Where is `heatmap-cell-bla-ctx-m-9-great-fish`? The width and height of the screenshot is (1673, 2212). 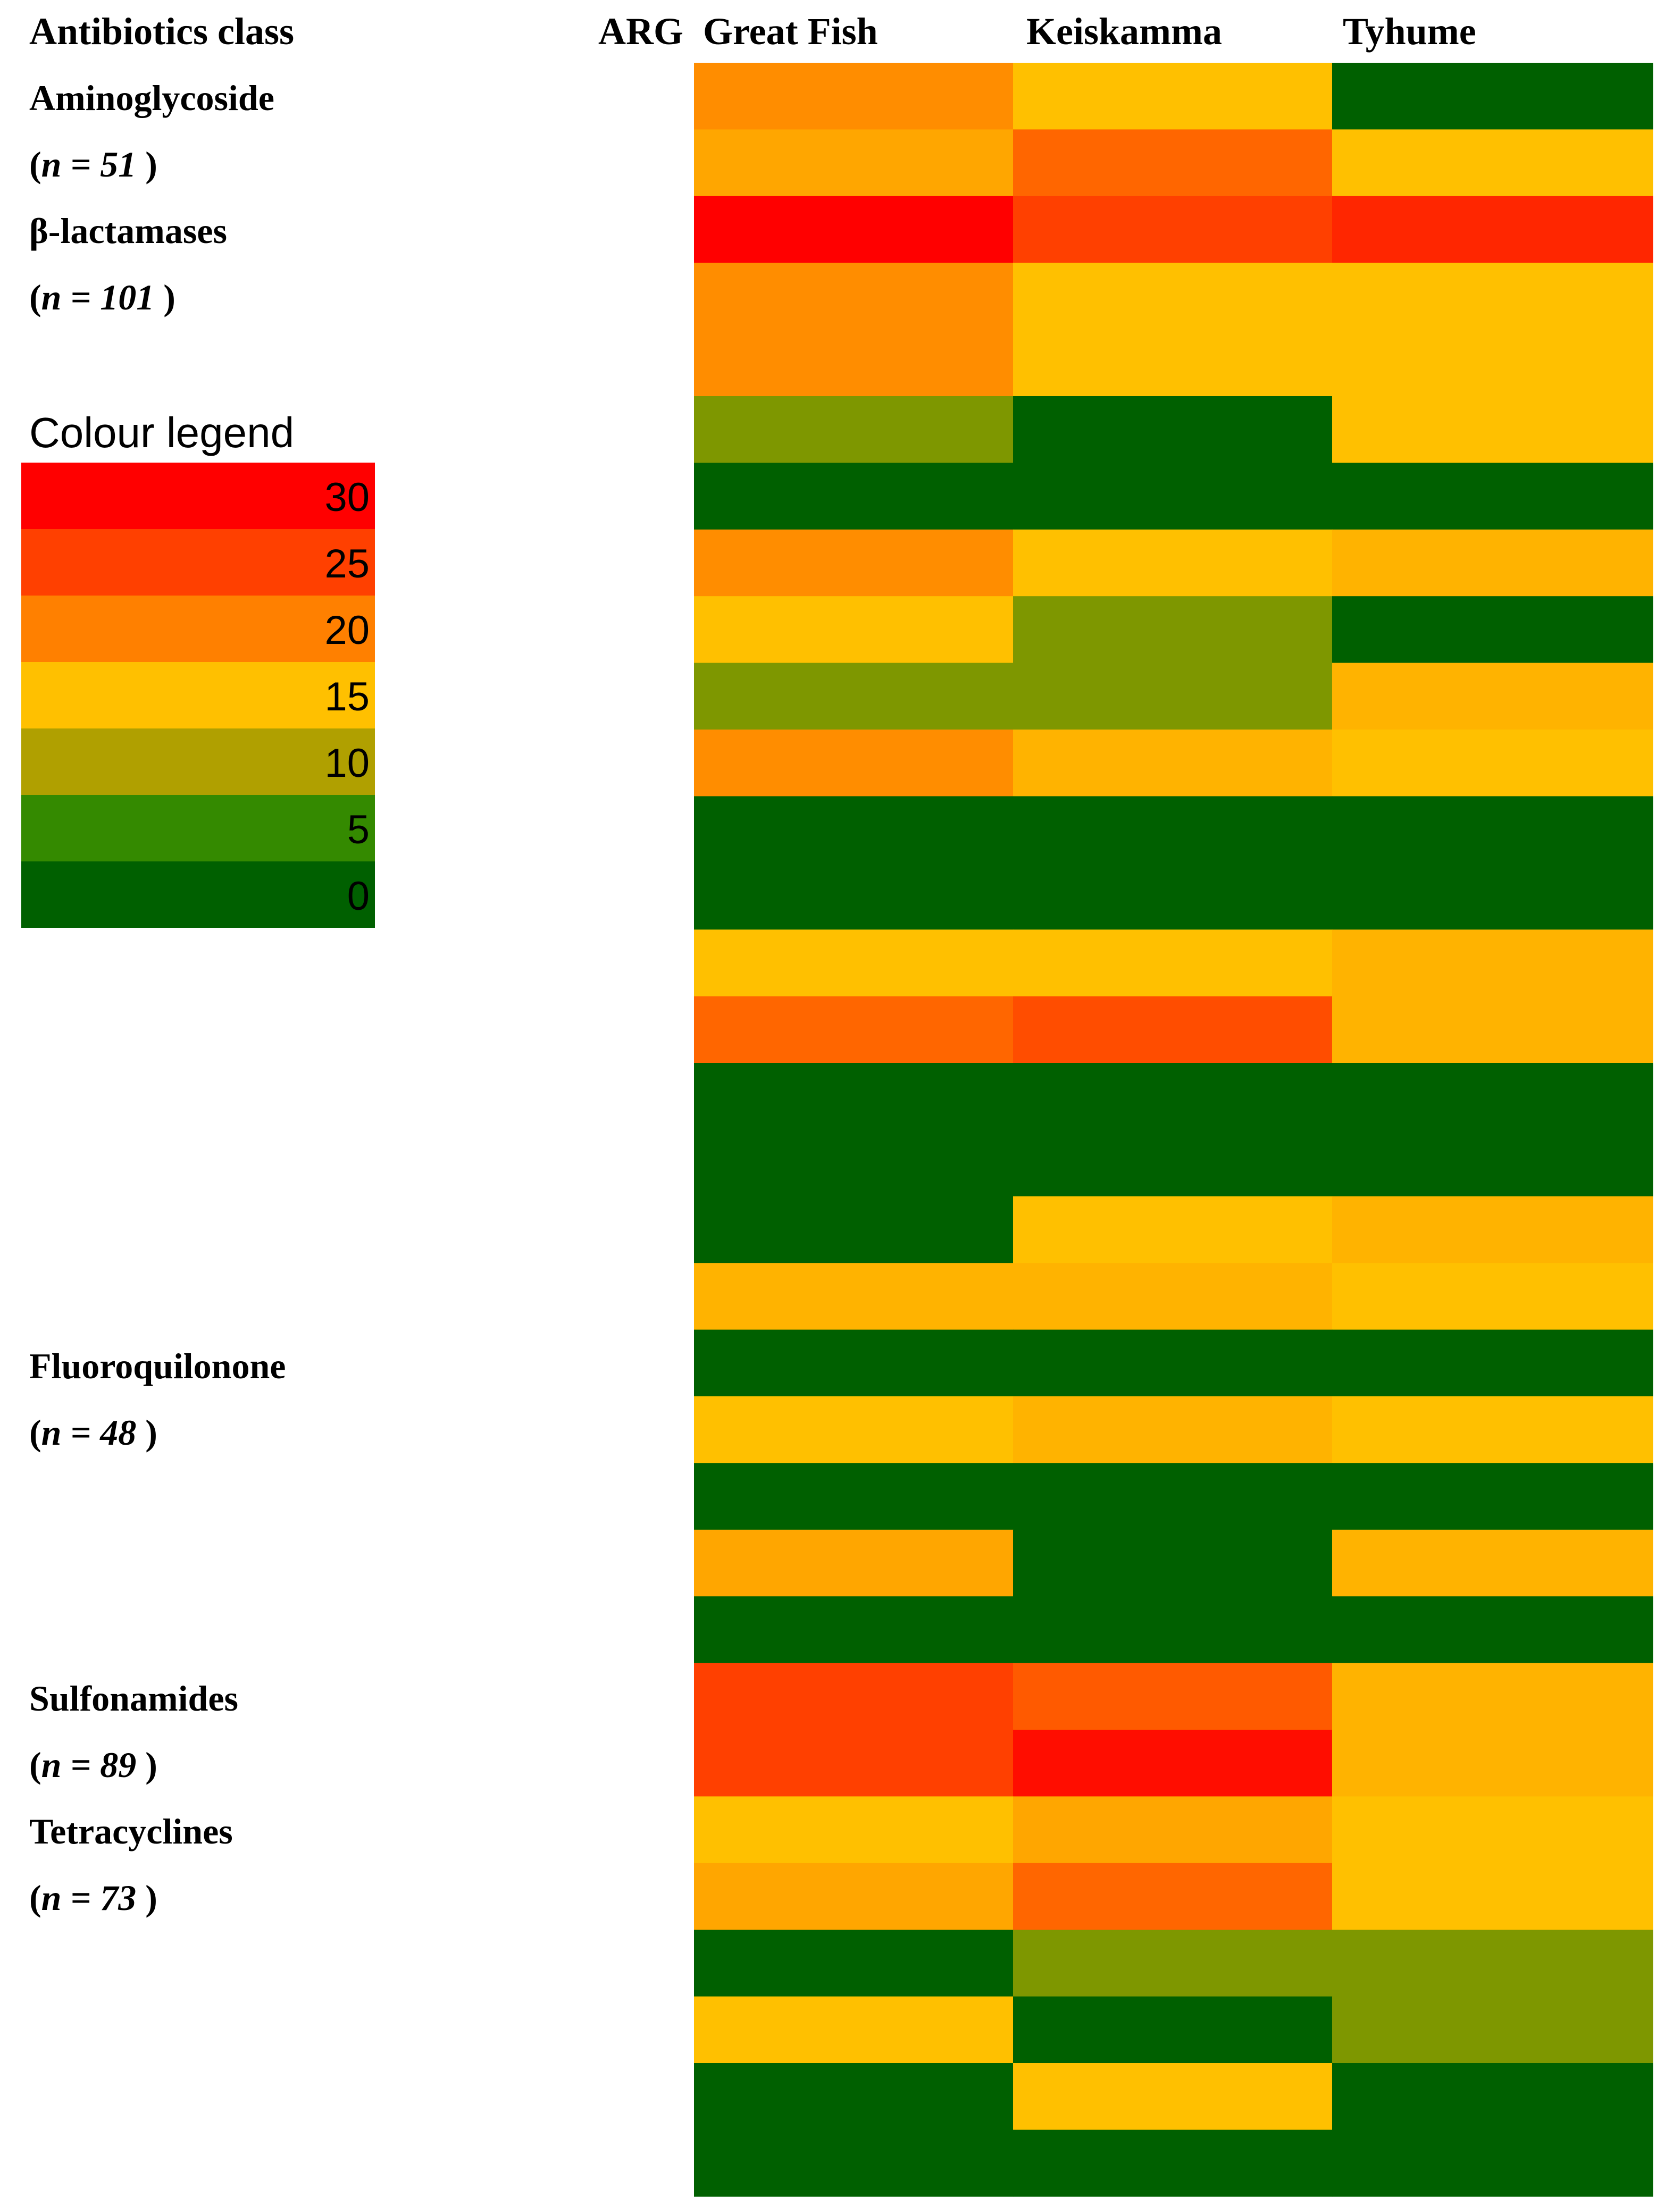 heatmap-cell-bla-ctx-m-9-great-fish is located at coordinates (854, 496).